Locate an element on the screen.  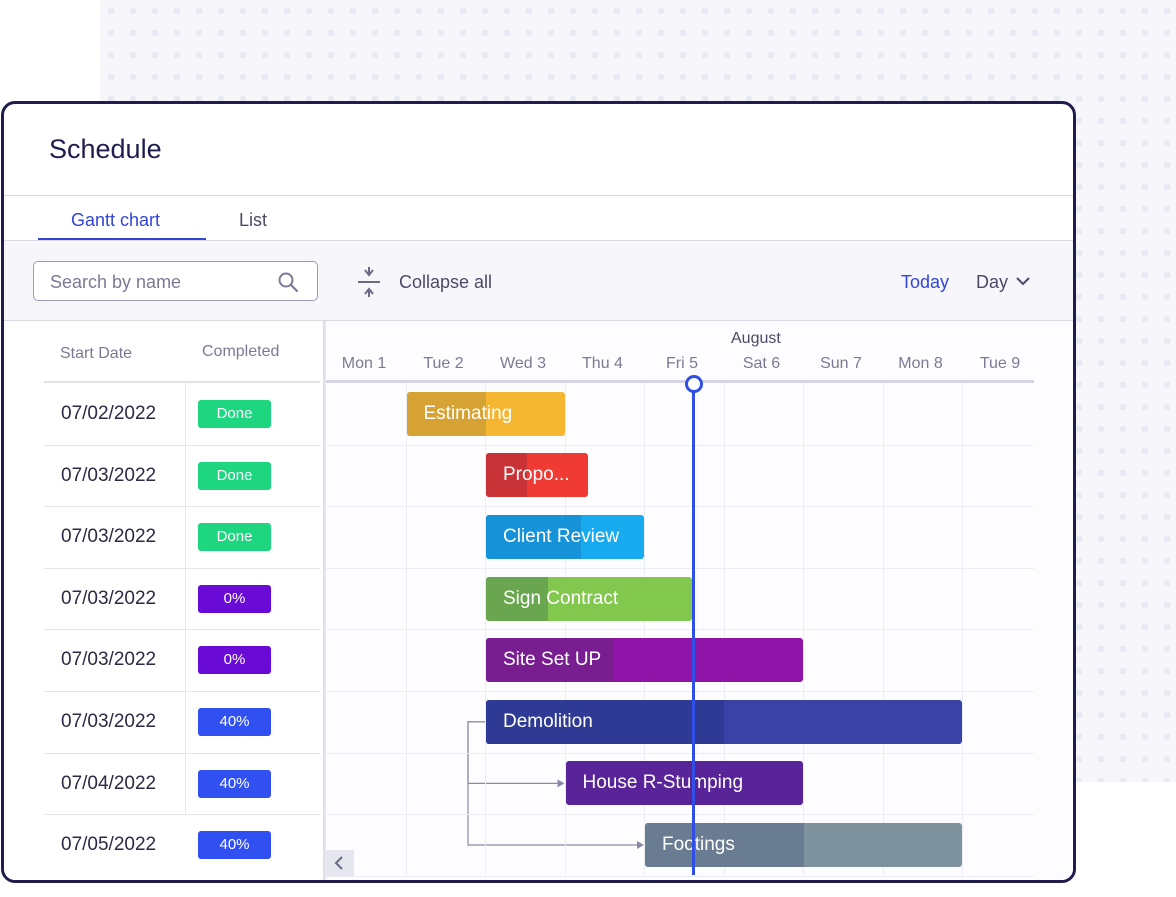
search-icon is located at coordinates (288, 282).